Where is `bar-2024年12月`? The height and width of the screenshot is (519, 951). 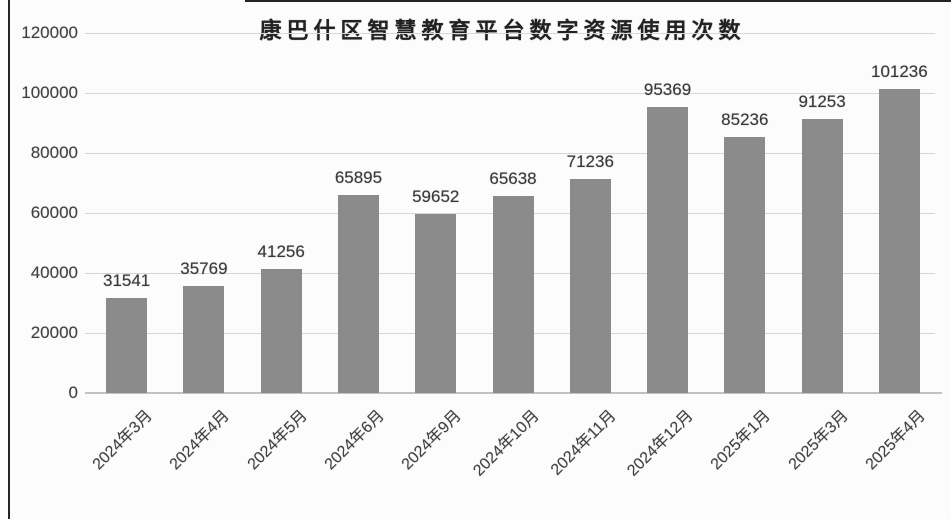
bar-2024年12月 is located at coordinates (668, 249).